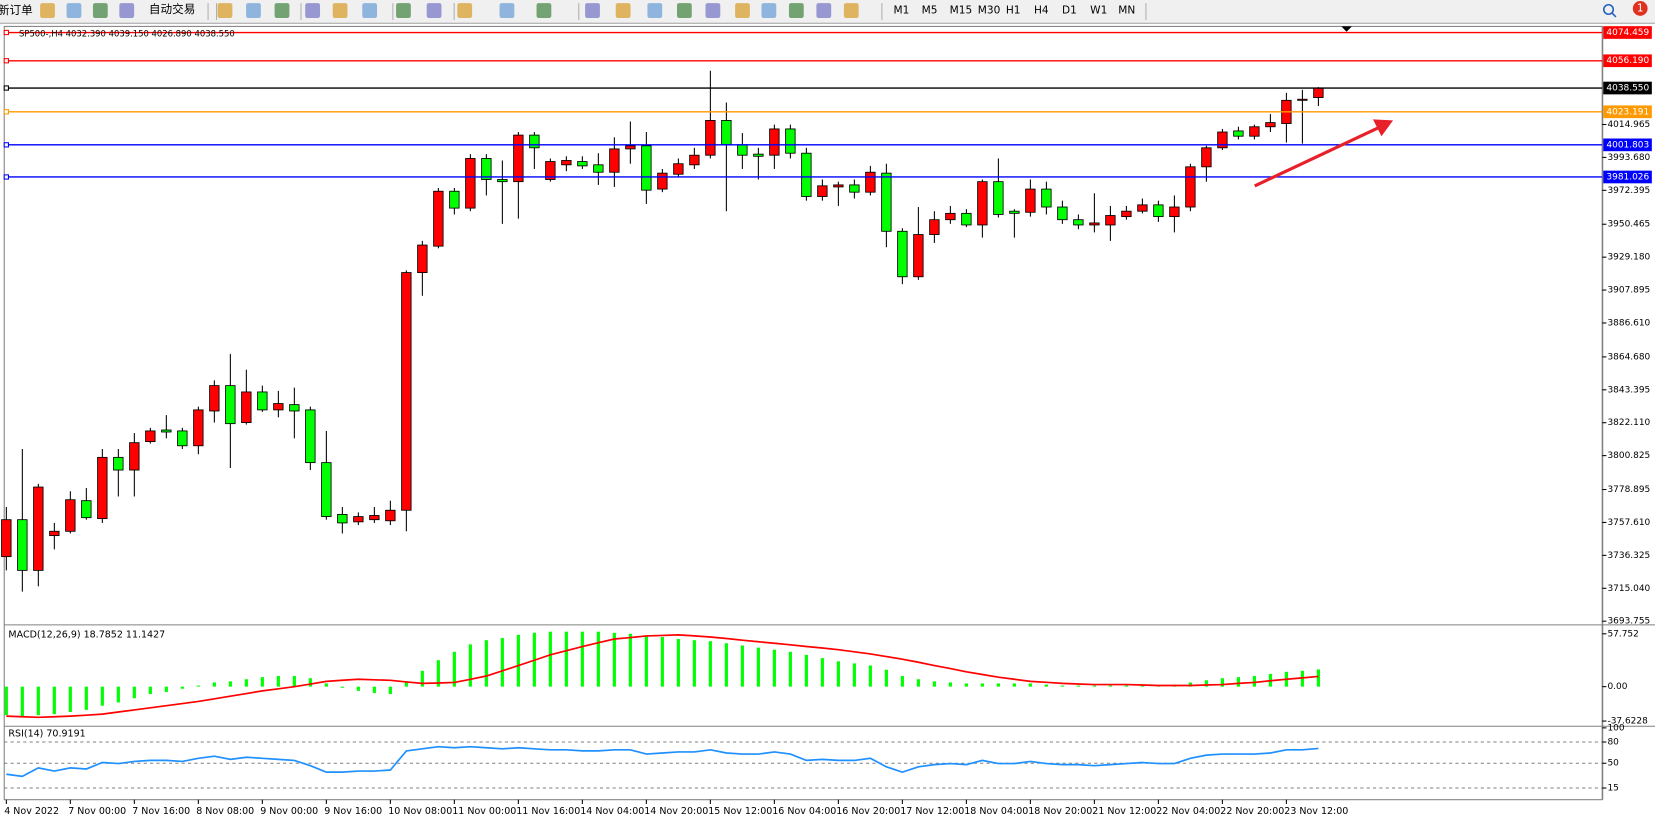  What do you see at coordinates (16, 10) in the screenshot?
I see `new-order-button: 新订单` at bounding box center [16, 10].